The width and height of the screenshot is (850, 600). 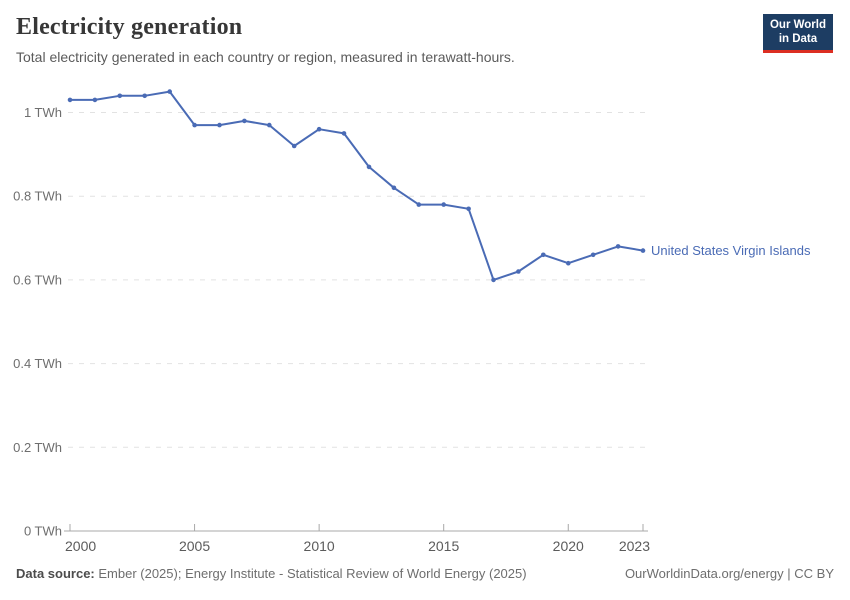 I want to click on series-entity-label: United States Virgin Islands, so click(x=731, y=250).